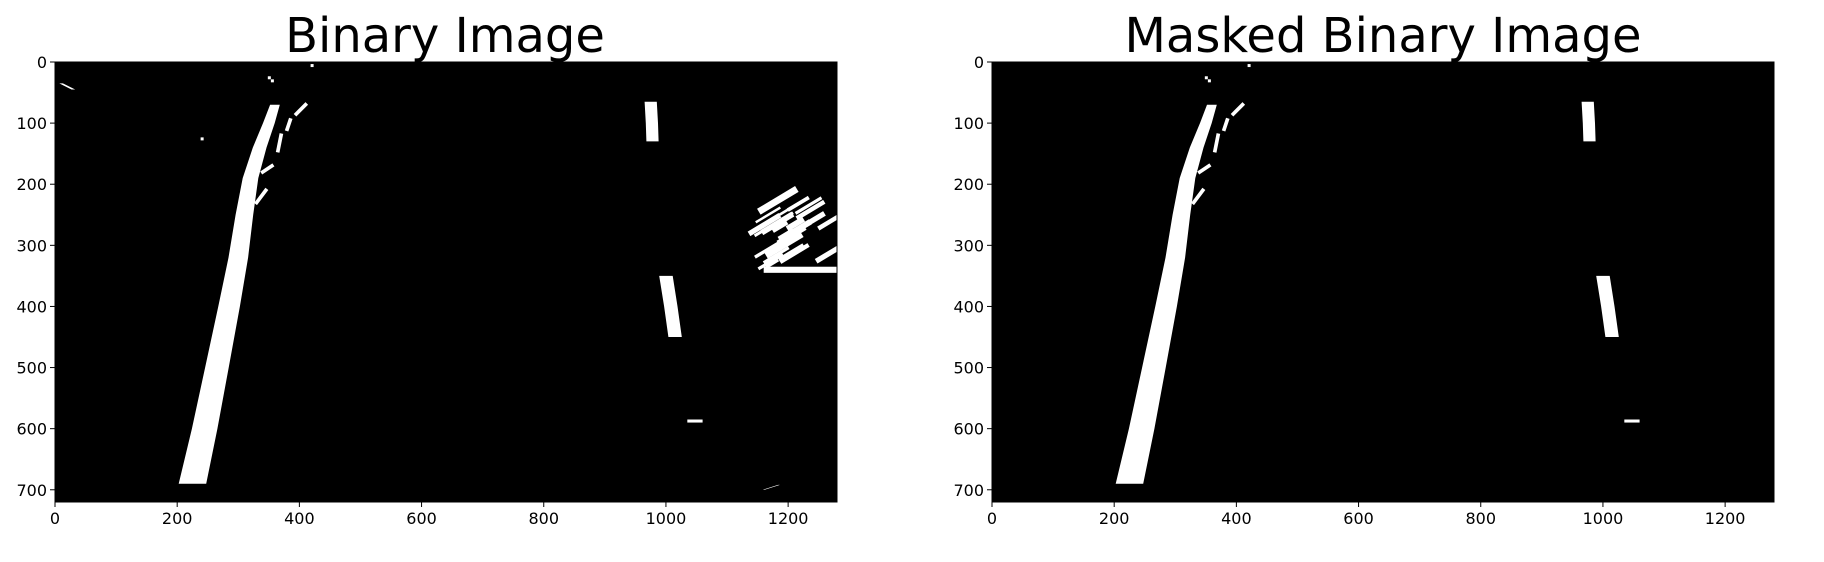  What do you see at coordinates (31, 245) in the screenshot?
I see `binary-image-y-tick-label: 300` at bounding box center [31, 245].